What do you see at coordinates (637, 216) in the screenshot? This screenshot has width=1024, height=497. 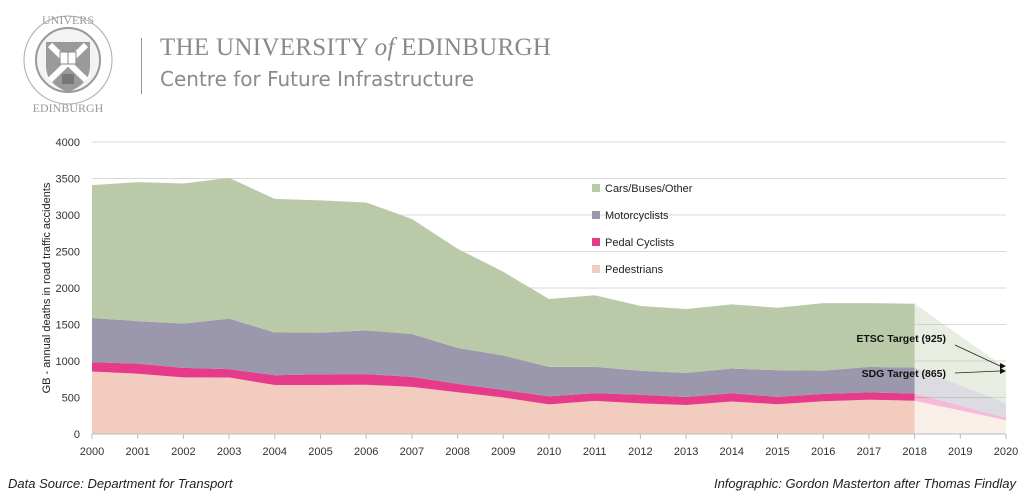 I see `legend-label: Motorcyclists` at bounding box center [637, 216].